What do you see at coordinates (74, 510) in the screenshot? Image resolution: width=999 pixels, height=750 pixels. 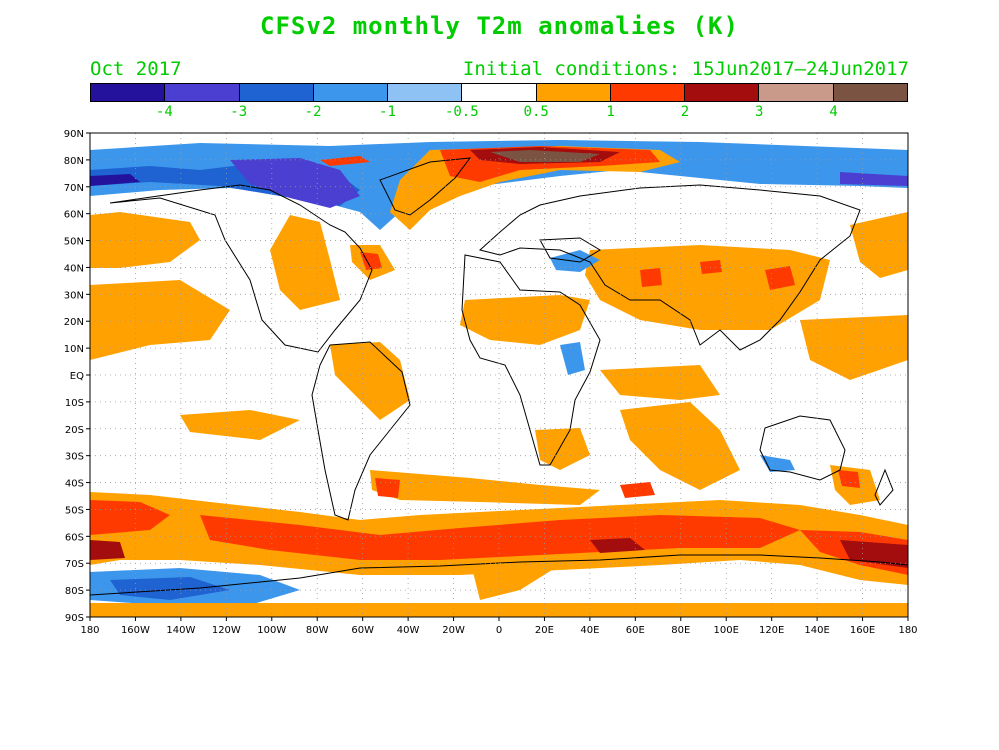 I see `lat-label: 50S` at bounding box center [74, 510].